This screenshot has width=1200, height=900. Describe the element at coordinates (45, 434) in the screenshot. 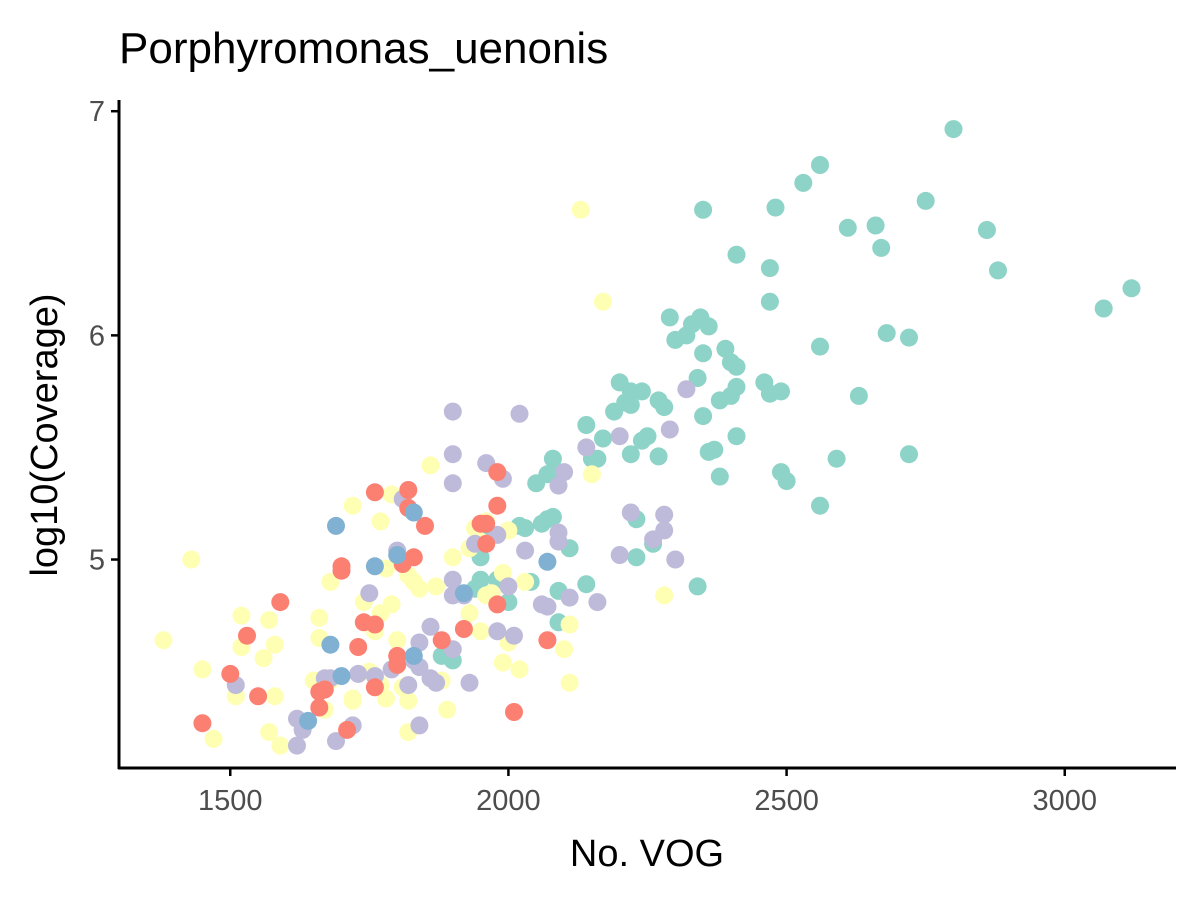

I see `y-axis-title: log10(Coverage)` at that location.